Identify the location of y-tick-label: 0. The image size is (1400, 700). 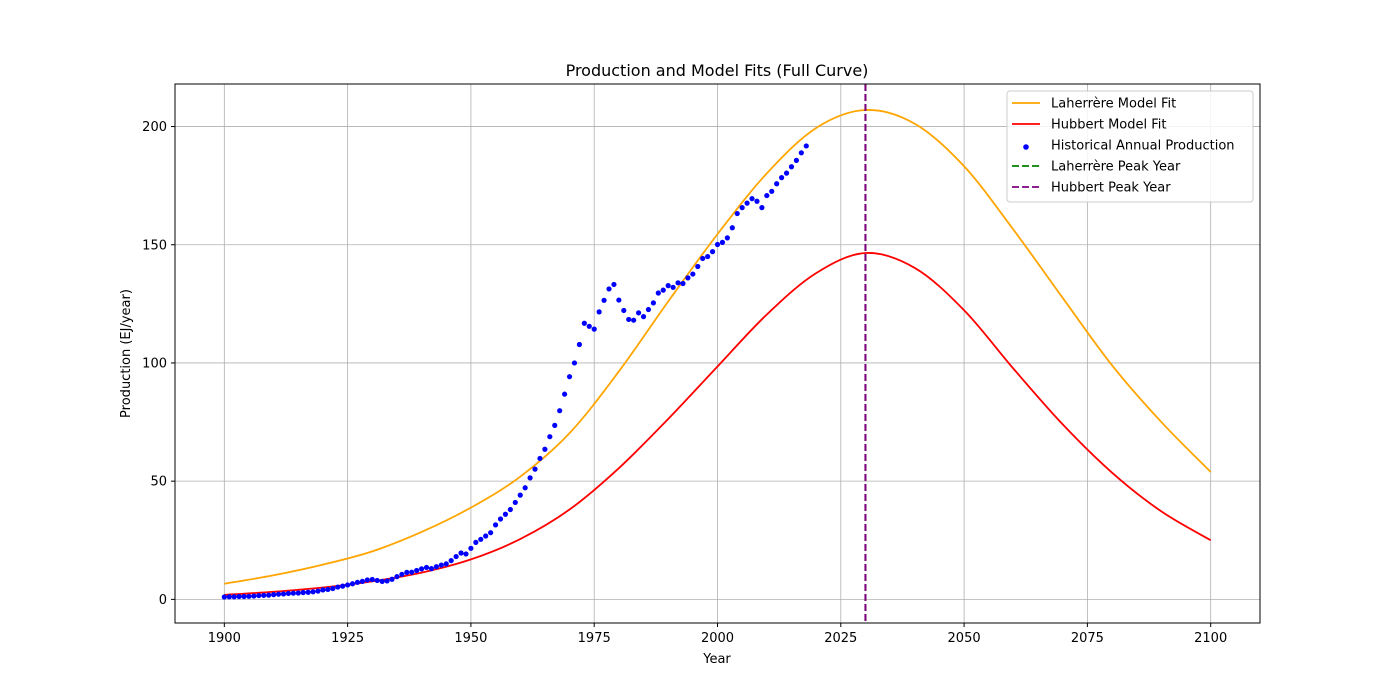
(163, 600).